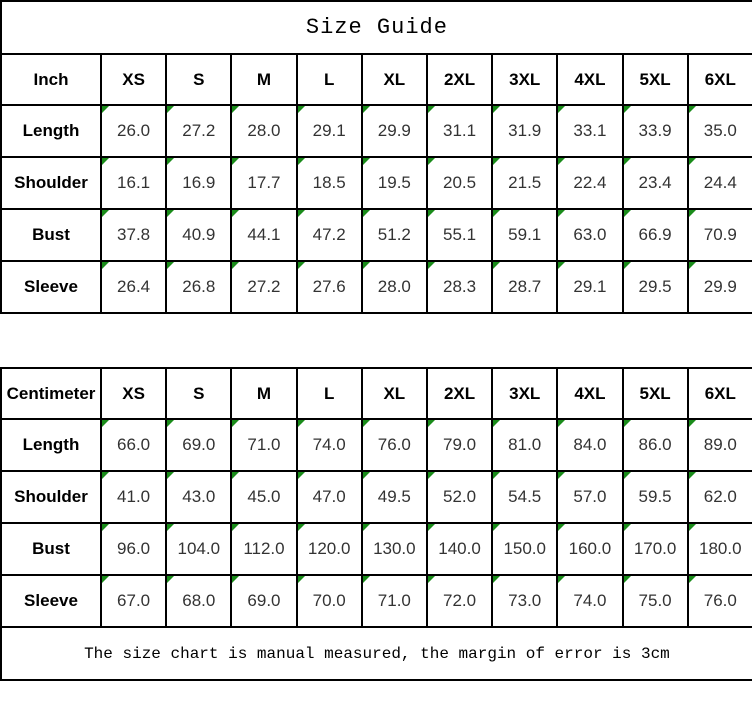 This screenshot has width=752, height=704. What do you see at coordinates (264, 182) in the screenshot?
I see `size-value: 17.7` at bounding box center [264, 182].